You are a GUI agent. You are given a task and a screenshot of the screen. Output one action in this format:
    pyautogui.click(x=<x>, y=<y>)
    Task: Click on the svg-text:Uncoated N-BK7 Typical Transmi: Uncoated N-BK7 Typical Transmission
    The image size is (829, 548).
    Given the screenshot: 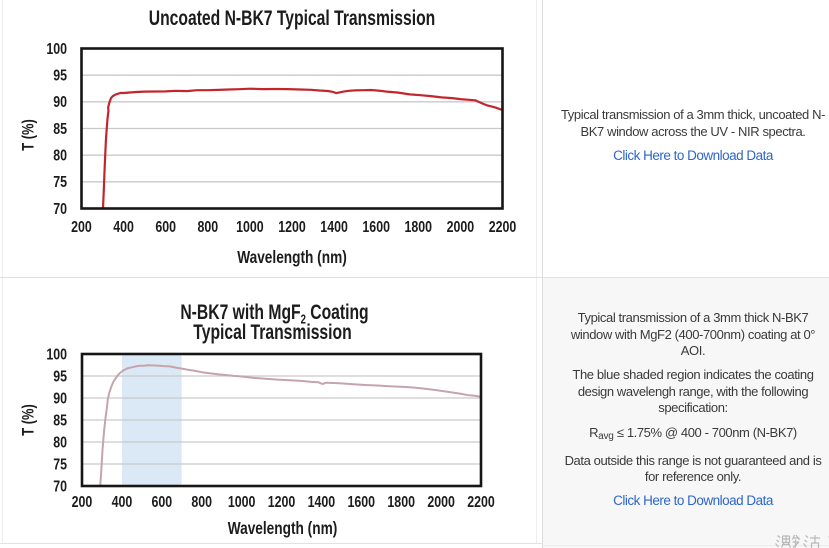 What is the action you would take?
    pyautogui.click(x=292, y=18)
    